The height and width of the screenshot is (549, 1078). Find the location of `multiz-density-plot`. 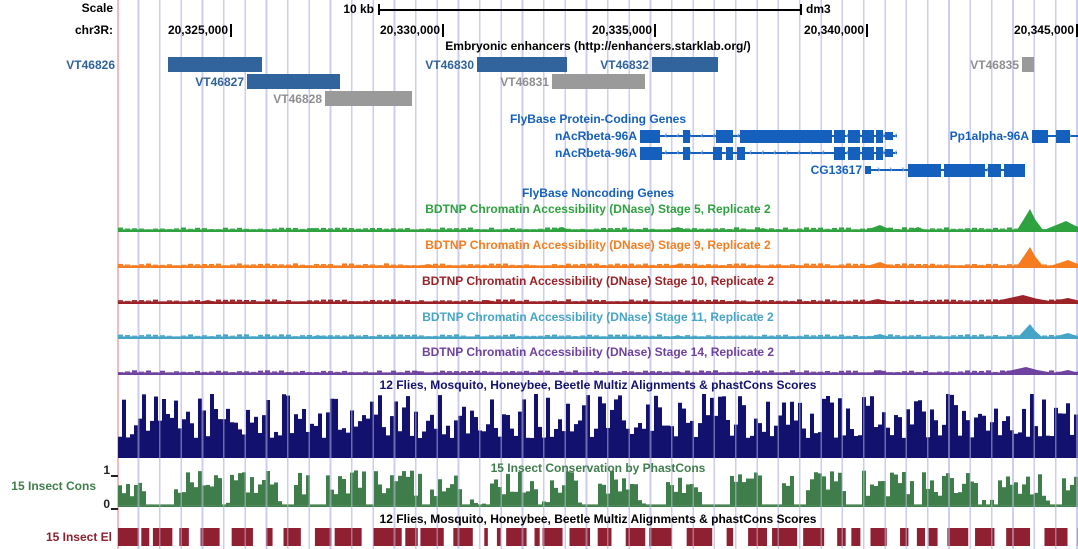

multiz-density-plot is located at coordinates (598, 425).